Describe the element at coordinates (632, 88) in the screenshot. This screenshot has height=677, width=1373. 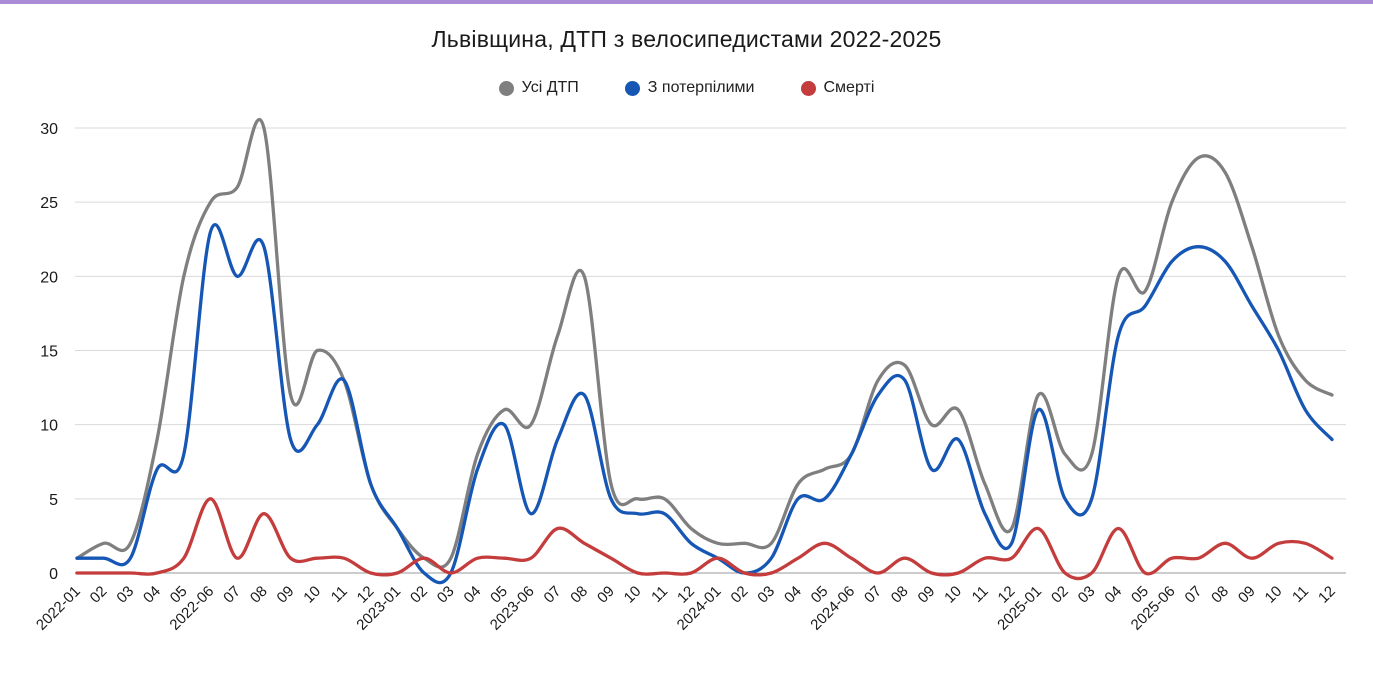
I see `legend-dot-with-victims-icon` at that location.